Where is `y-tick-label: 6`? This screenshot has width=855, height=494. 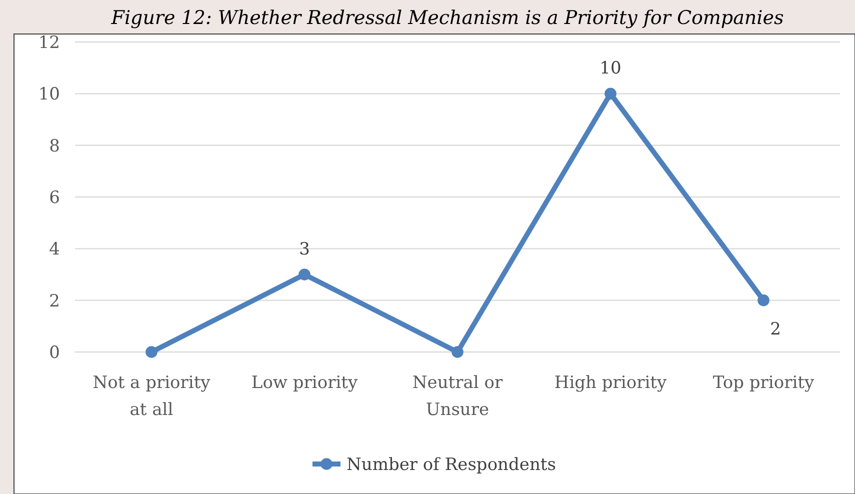
y-tick-label: 6 is located at coordinates (54, 198).